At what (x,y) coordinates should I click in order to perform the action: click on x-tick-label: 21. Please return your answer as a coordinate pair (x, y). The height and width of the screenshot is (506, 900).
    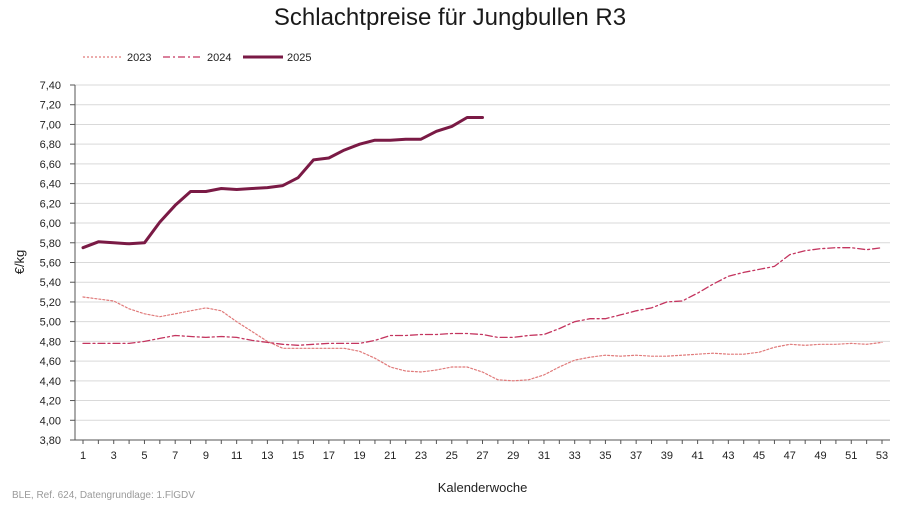
    Looking at the image, I should click on (390, 456).